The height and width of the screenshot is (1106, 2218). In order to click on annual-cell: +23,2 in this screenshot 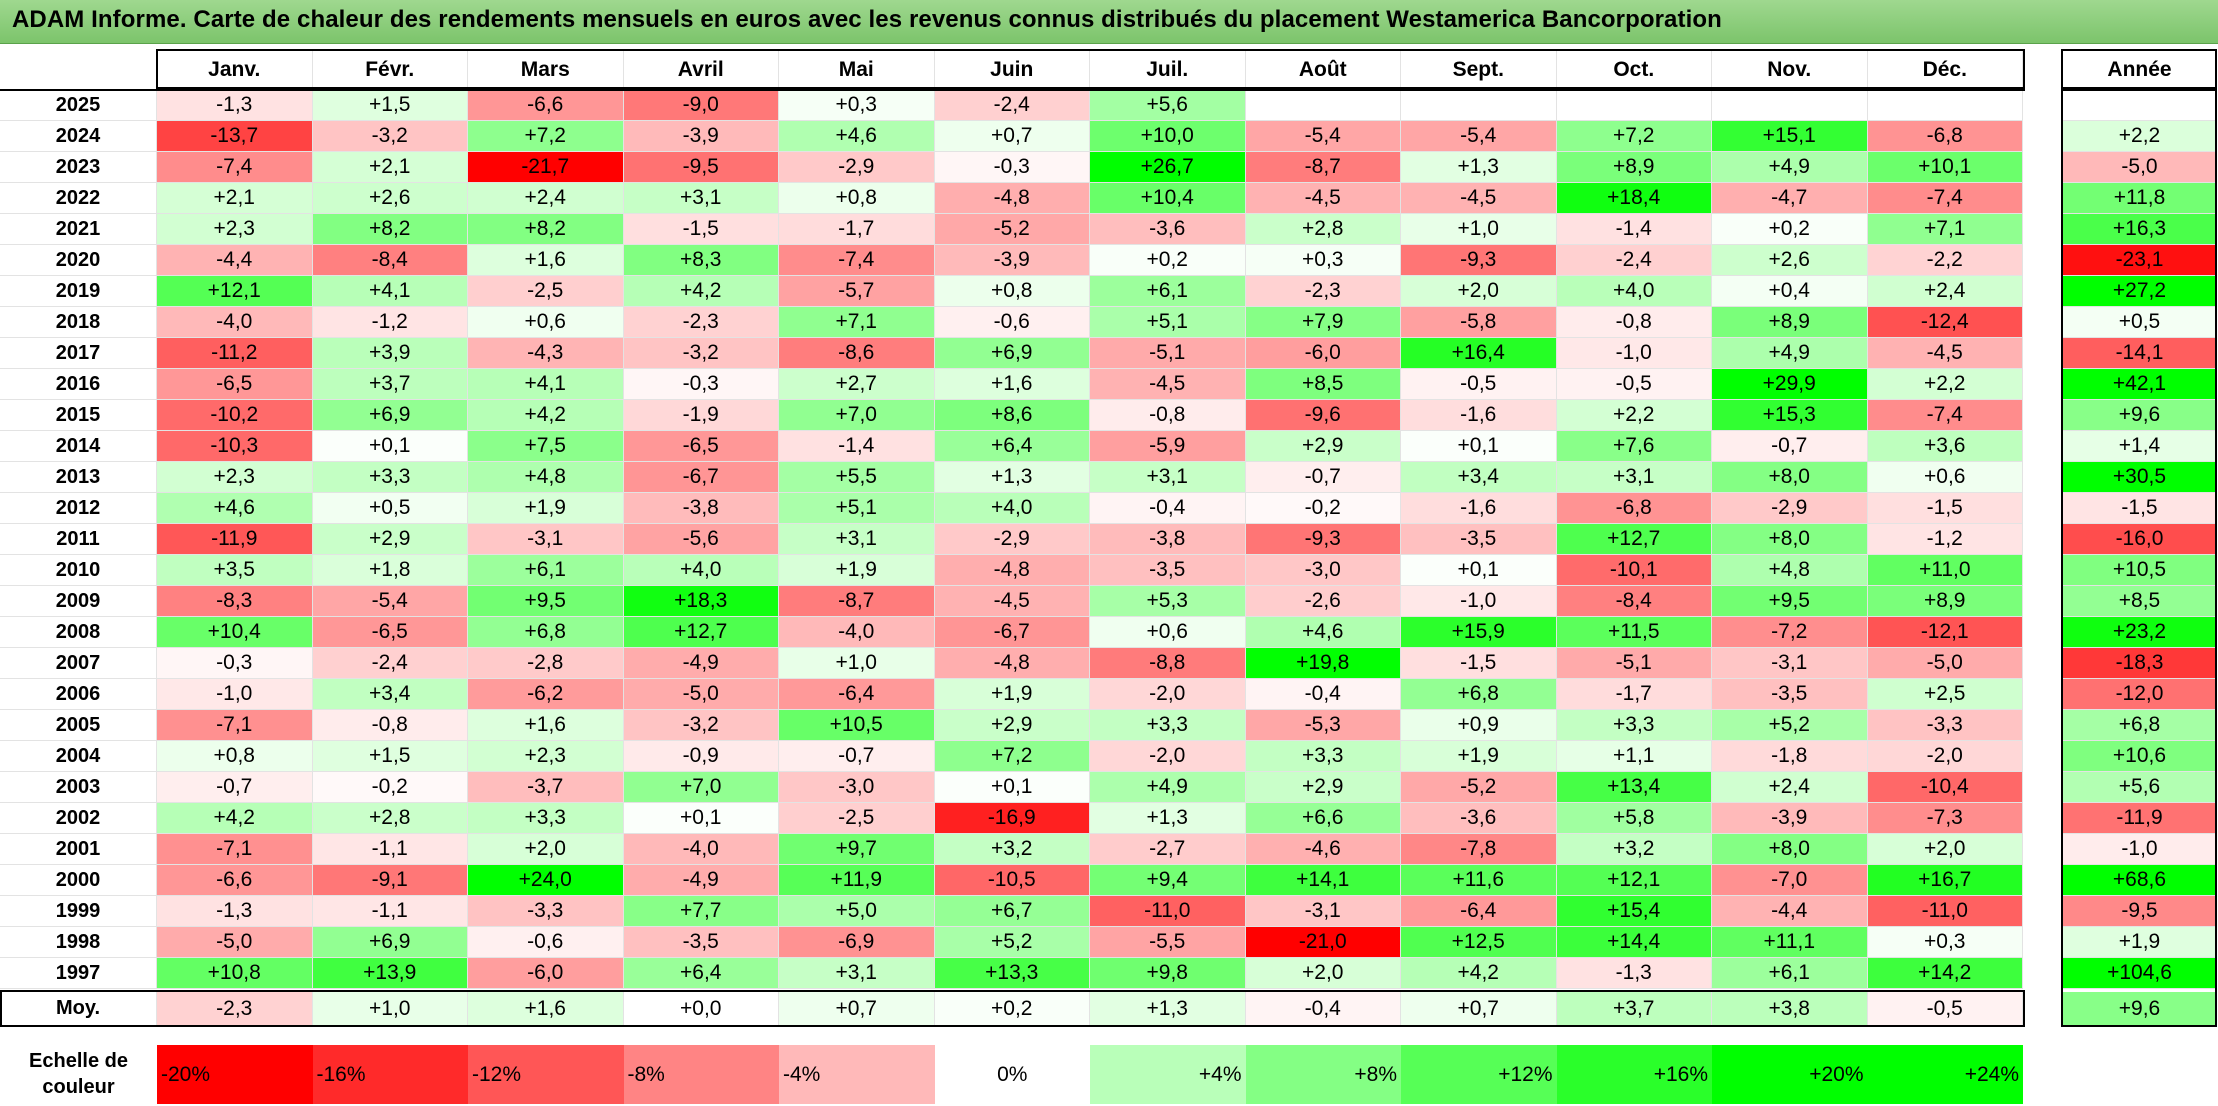, I will do `click(2140, 632)`.